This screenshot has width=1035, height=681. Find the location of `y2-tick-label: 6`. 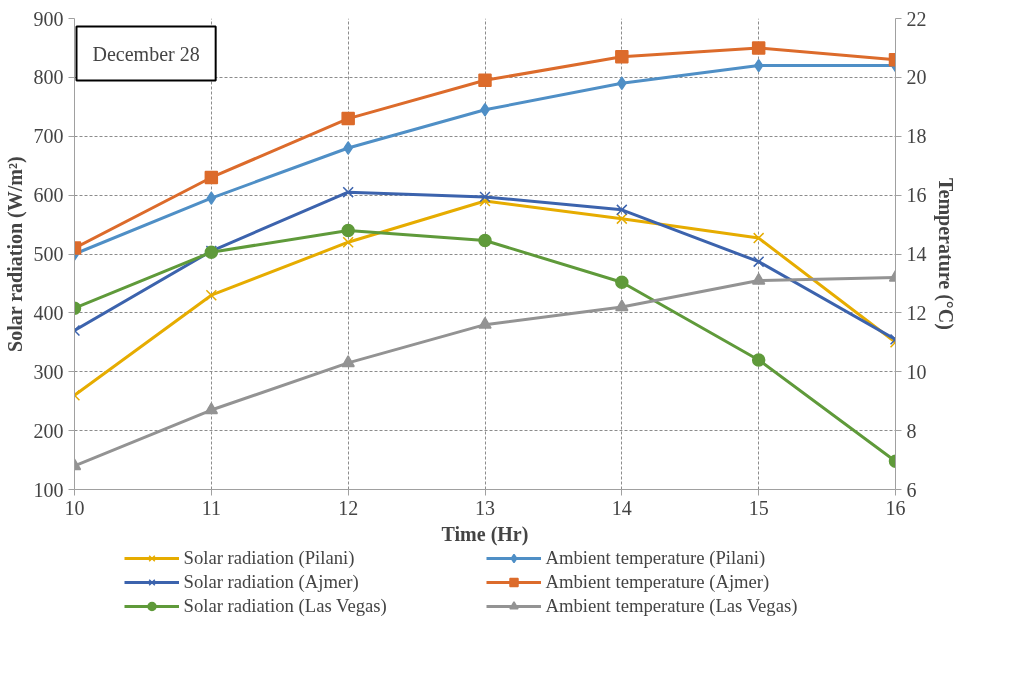

y2-tick-label: 6 is located at coordinates (911, 489).